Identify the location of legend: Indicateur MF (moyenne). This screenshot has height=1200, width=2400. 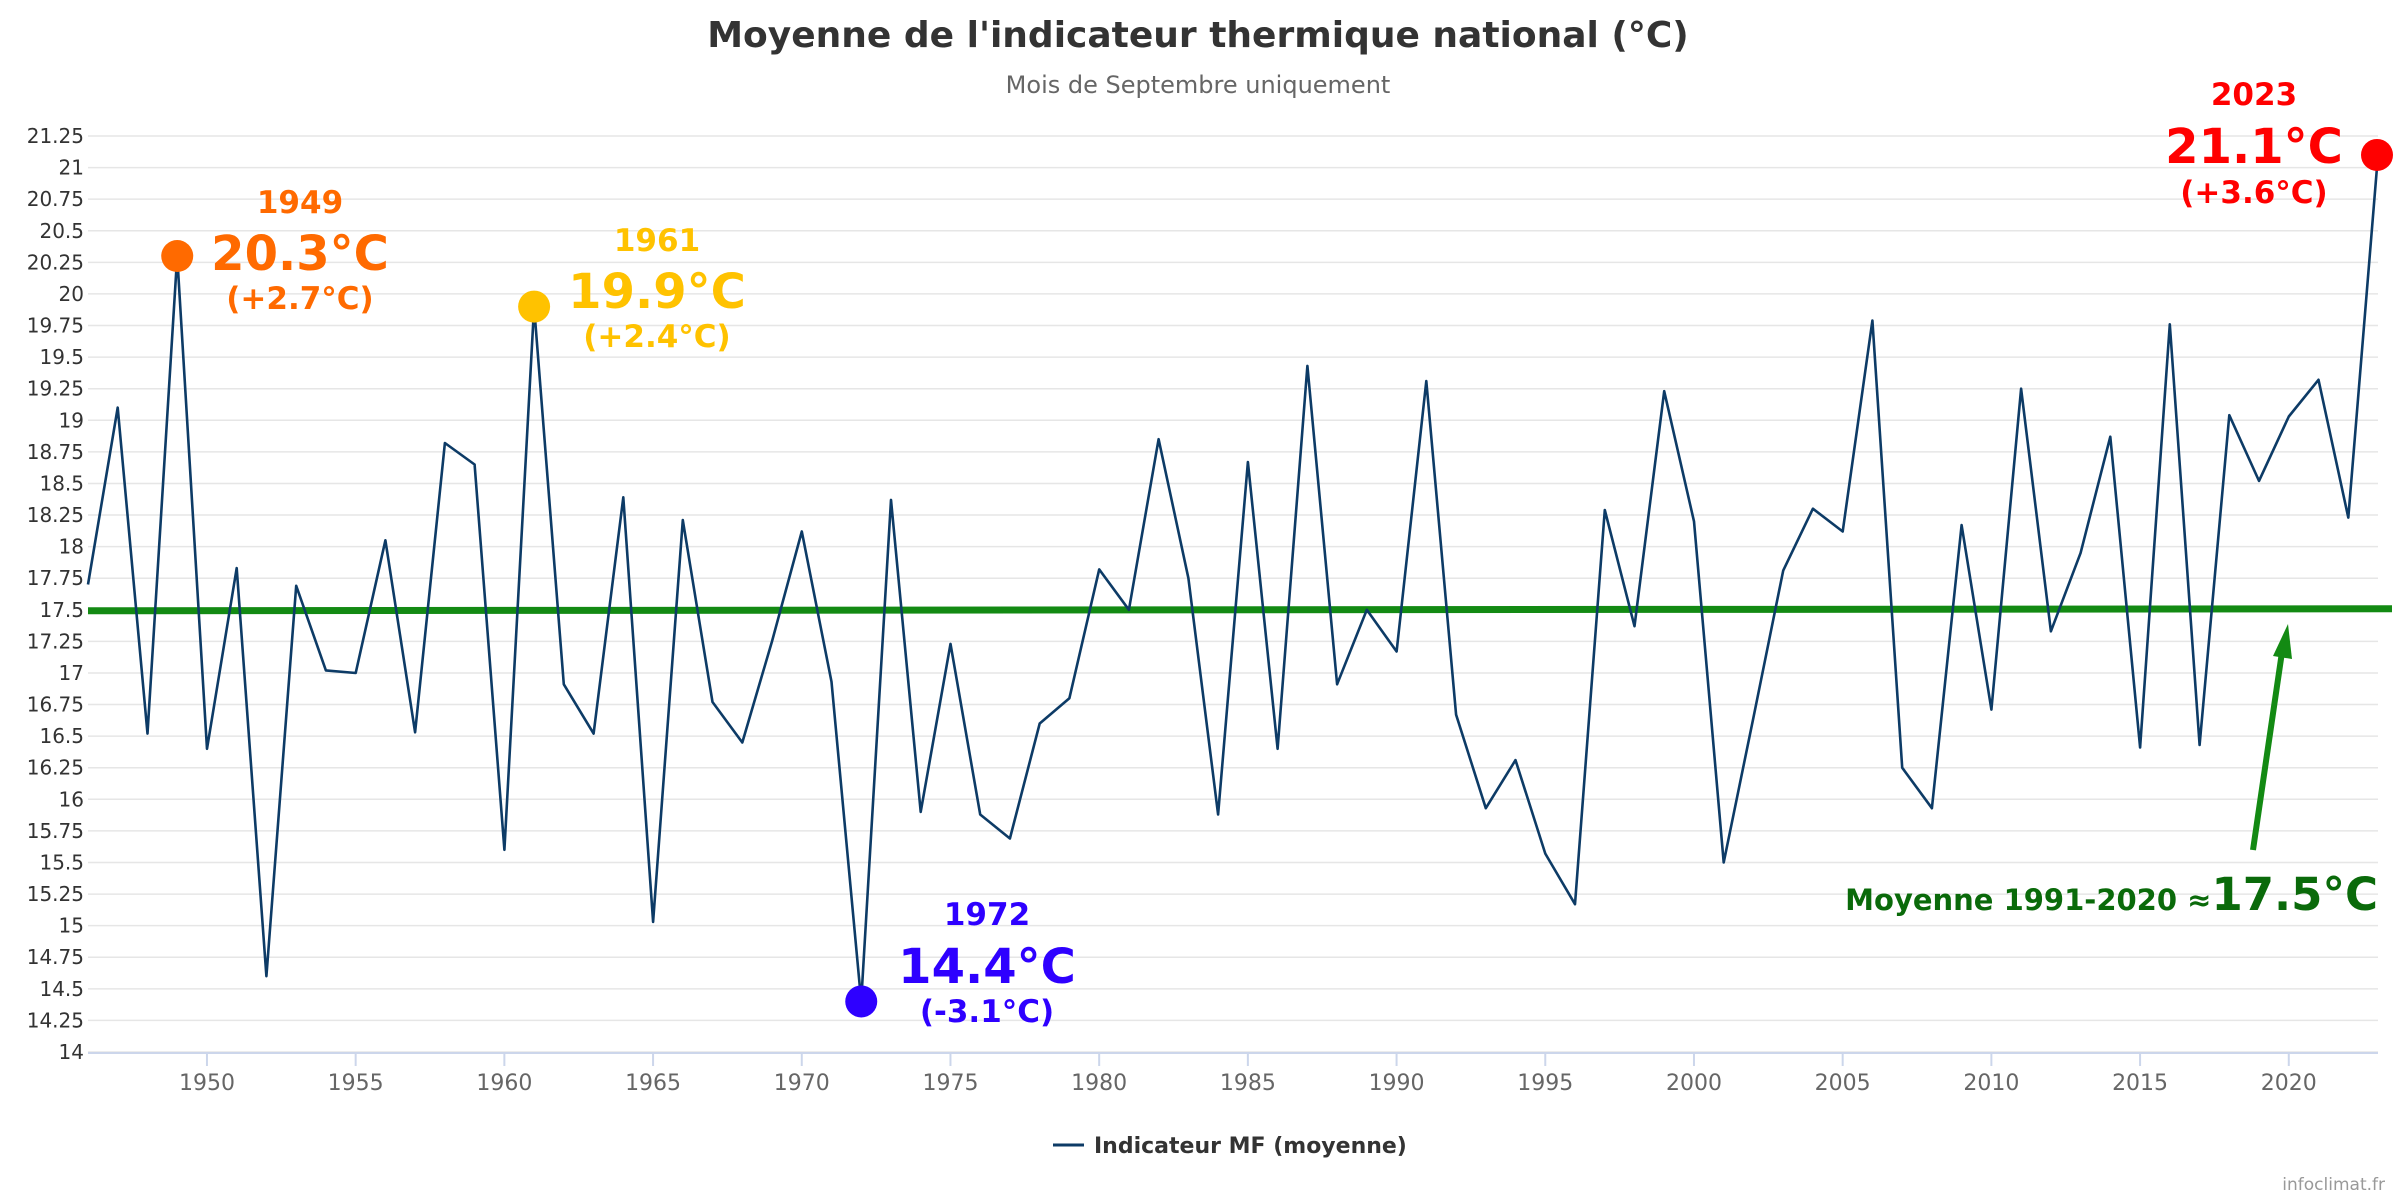
(1230, 1146).